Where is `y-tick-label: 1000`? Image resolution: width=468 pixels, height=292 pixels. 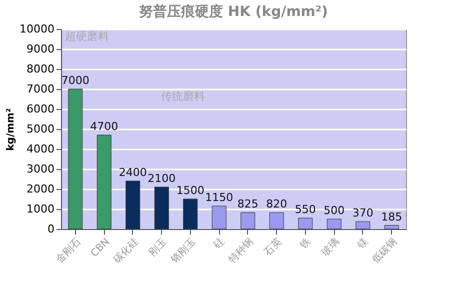
y-tick-label: 1000 is located at coordinates (40, 209).